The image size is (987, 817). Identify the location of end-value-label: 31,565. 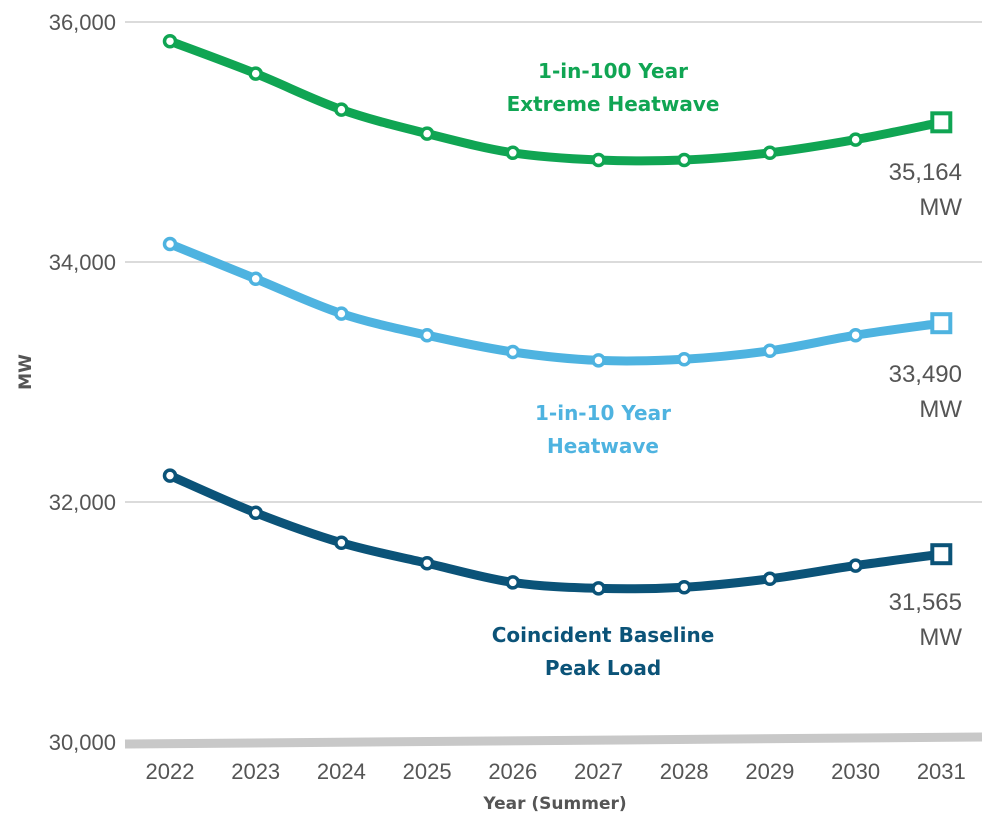
(925, 602).